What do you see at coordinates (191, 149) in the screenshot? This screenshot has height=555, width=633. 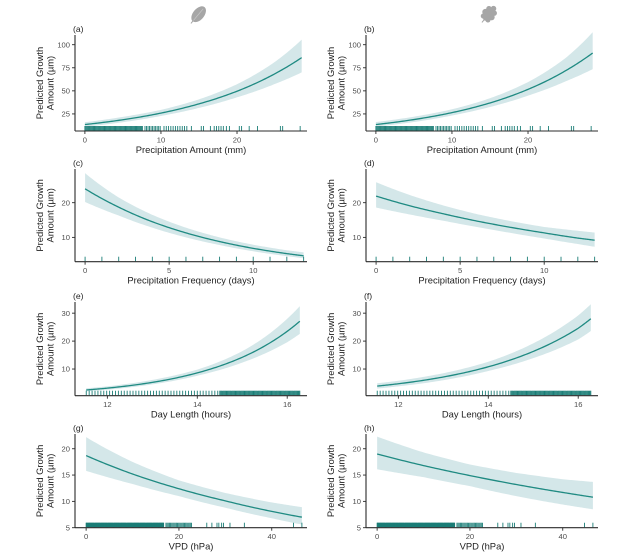 I see `x-axis-title: Precipitation Amount (mm)` at bounding box center [191, 149].